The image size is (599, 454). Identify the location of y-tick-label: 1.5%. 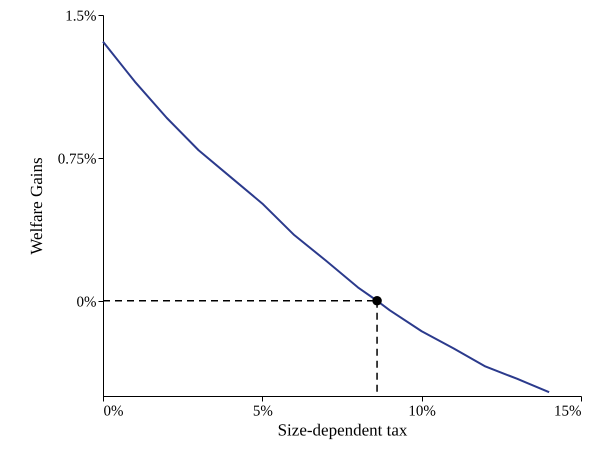
(80, 16).